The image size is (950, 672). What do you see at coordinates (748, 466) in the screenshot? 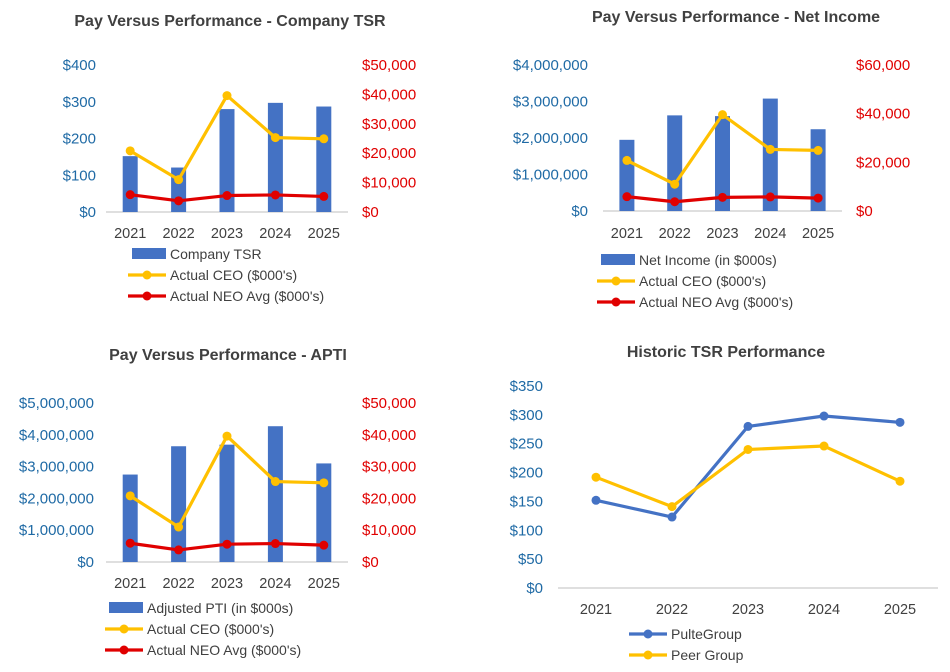
I see `line-pultegroup` at bounding box center [748, 466].